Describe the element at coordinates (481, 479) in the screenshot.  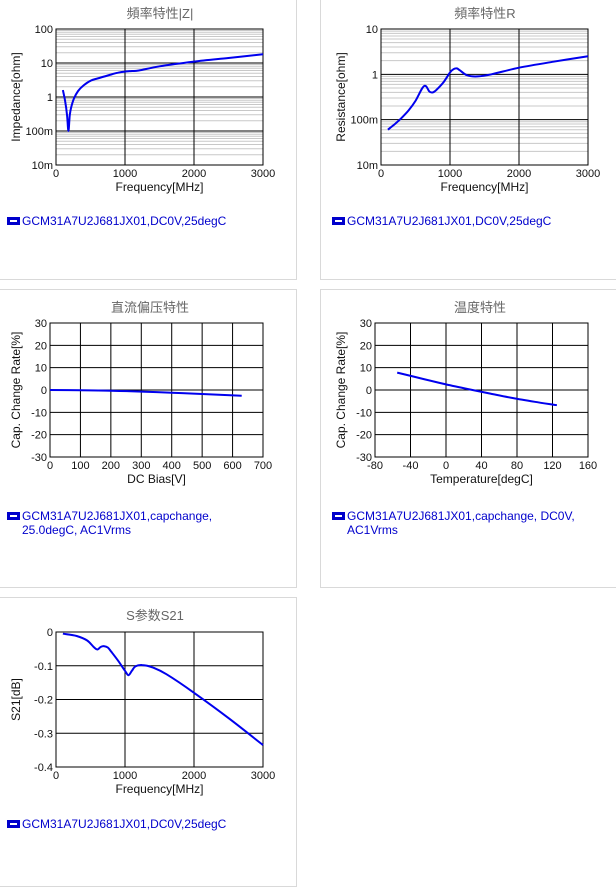
I see `x-axis-label: Temperature[degC]` at that location.